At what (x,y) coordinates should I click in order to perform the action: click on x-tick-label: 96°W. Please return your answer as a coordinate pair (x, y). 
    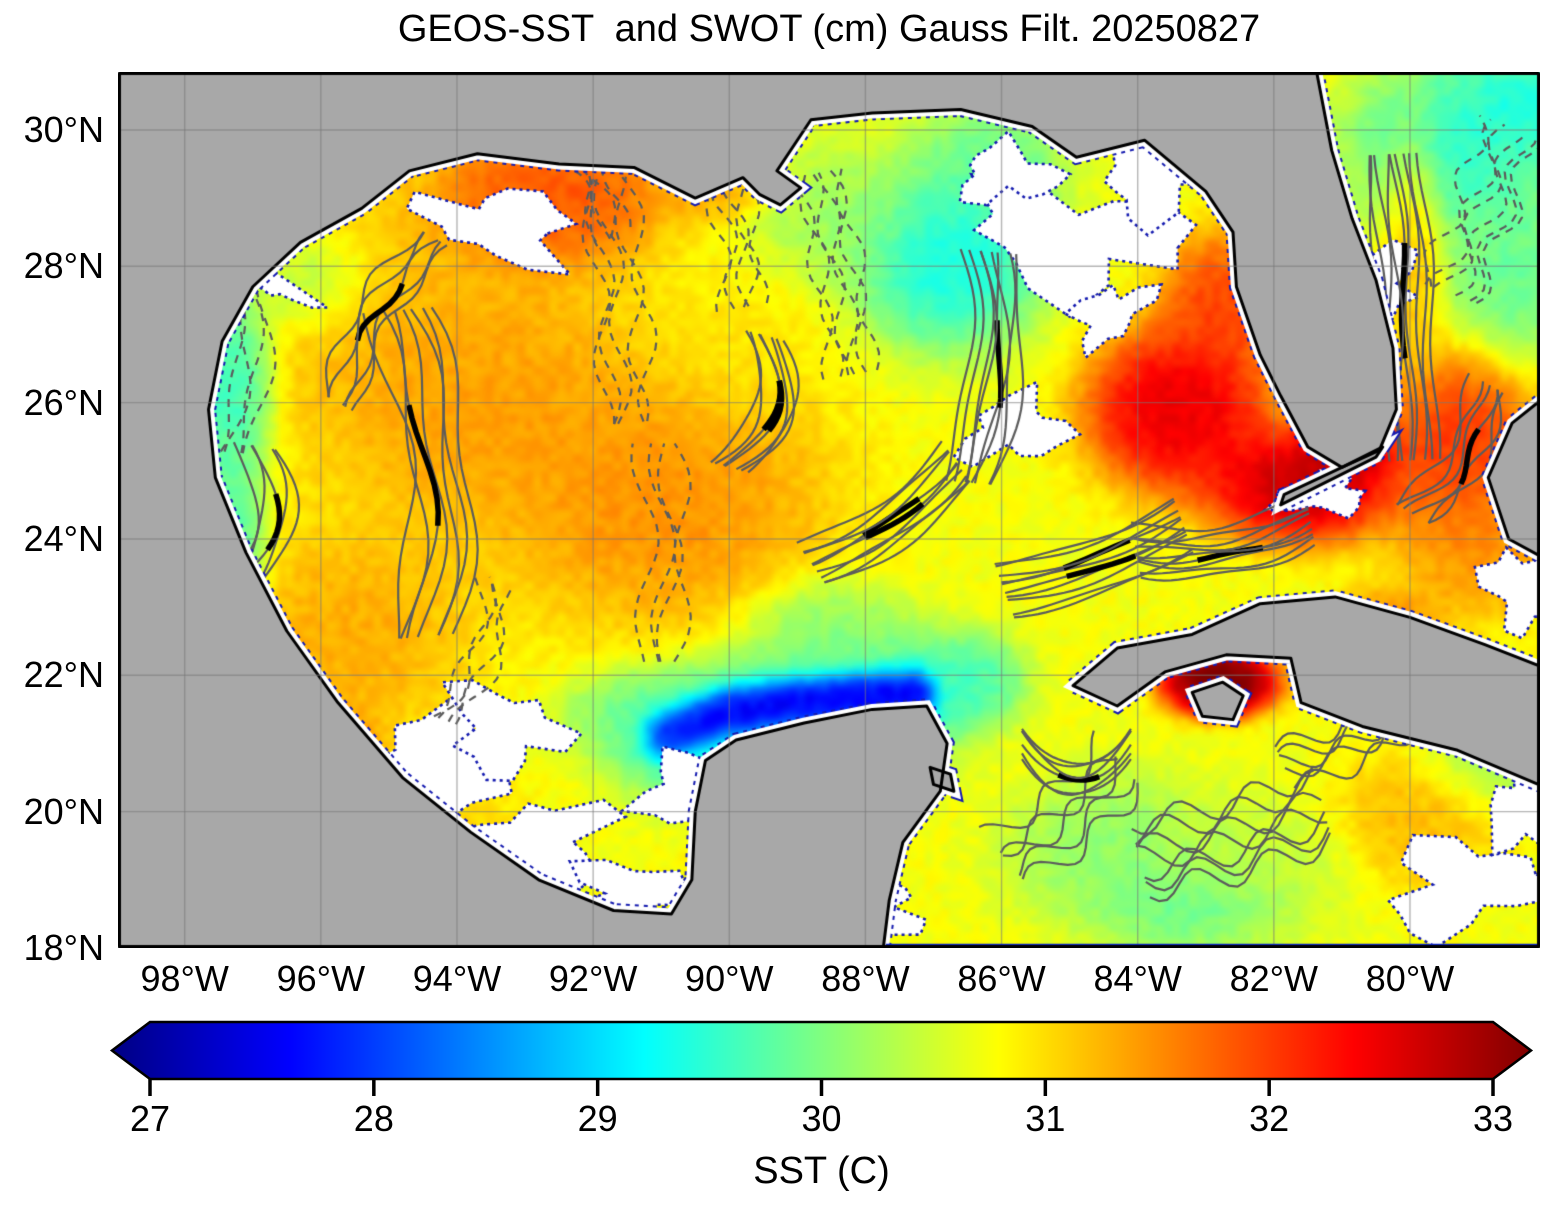
    Looking at the image, I should click on (321, 978).